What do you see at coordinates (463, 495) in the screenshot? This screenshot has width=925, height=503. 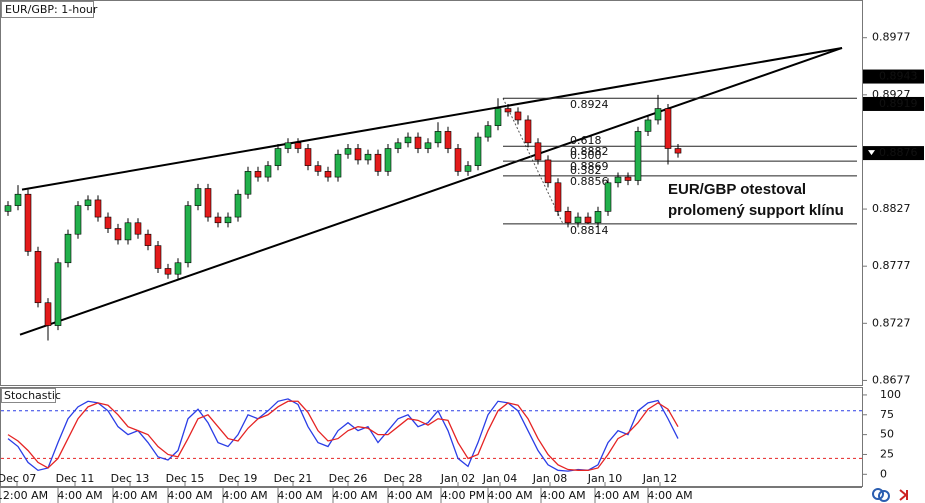 I see `x-time-label: 4:00 PM` at bounding box center [463, 495].